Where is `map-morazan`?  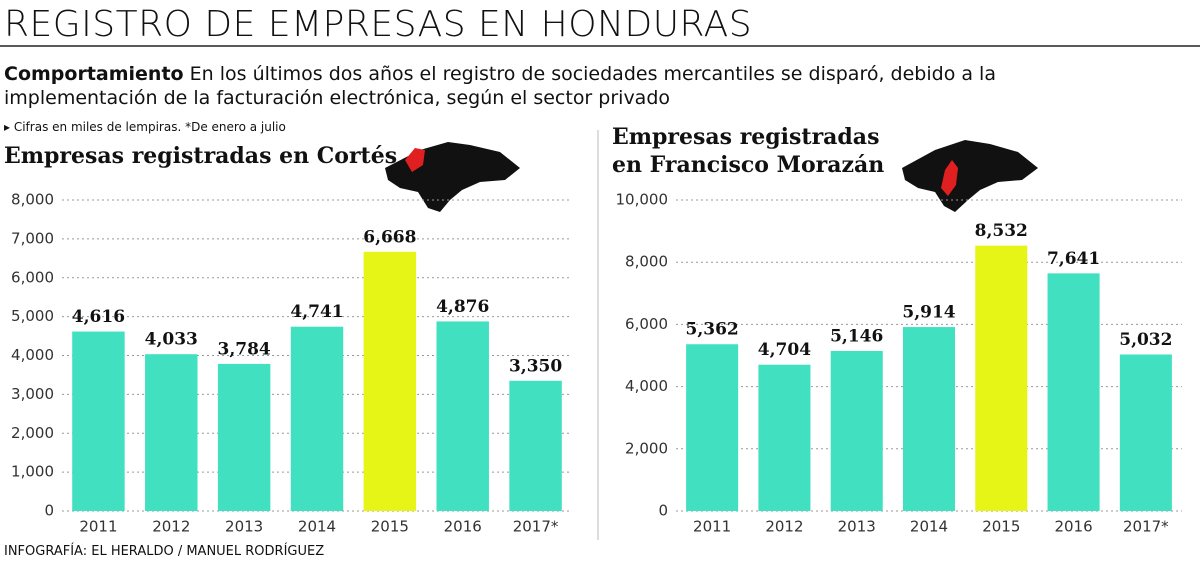
map-morazan is located at coordinates (970, 176).